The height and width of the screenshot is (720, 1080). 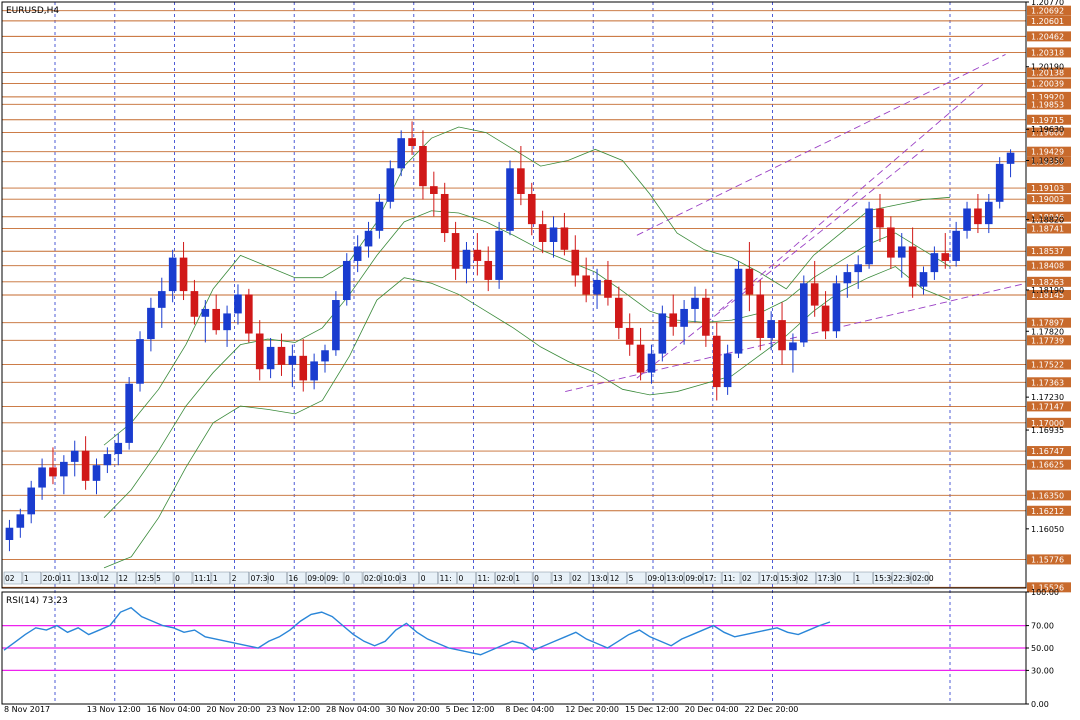 What do you see at coordinates (413, 709) in the screenshot?
I see `date-tick-label: 30 Nov 20:00` at bounding box center [413, 709].